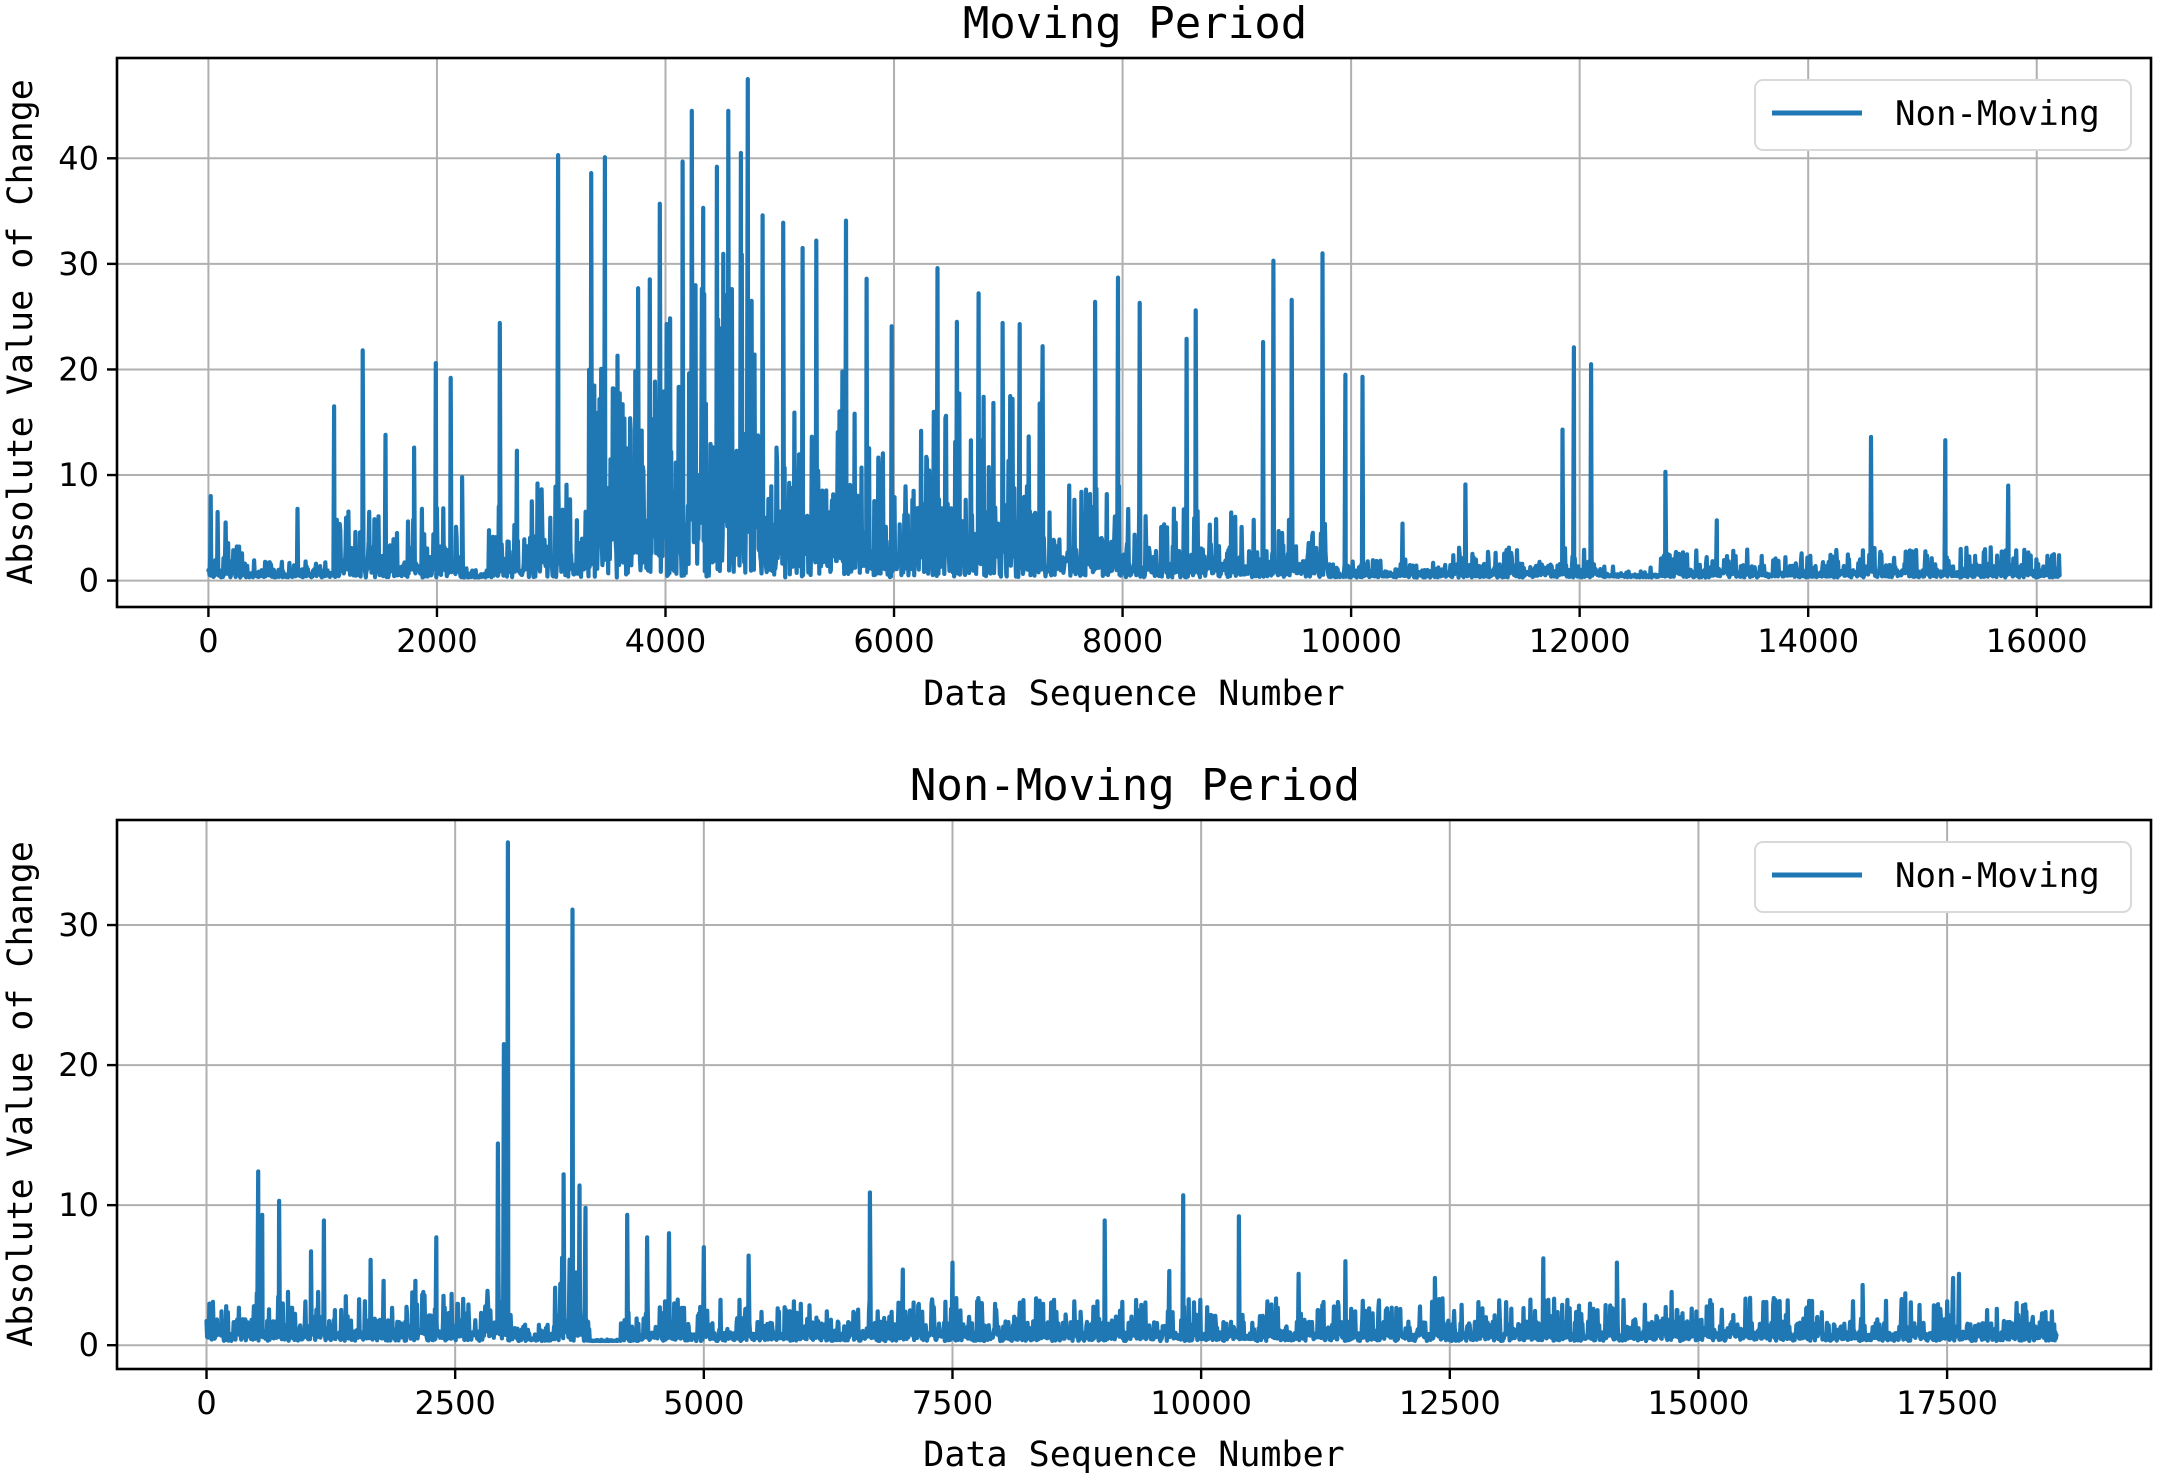  What do you see at coordinates (665, 641) in the screenshot?
I see `x-tick-label: 4000` at bounding box center [665, 641].